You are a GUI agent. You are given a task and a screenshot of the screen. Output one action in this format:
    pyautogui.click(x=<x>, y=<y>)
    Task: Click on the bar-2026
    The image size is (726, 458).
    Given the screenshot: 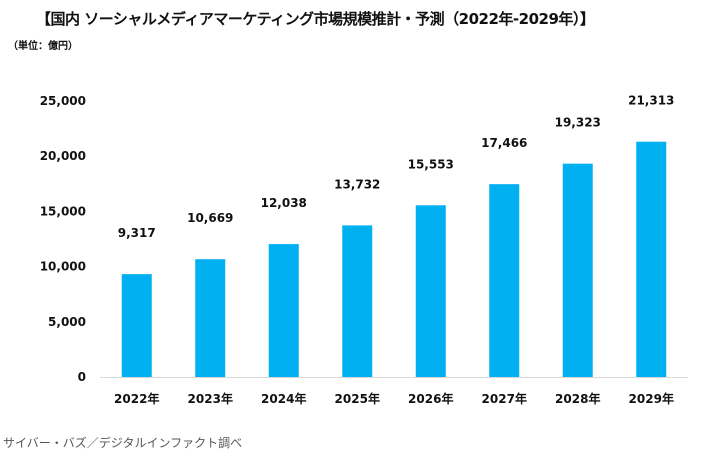 What is the action you would take?
    pyautogui.click(x=430, y=291)
    